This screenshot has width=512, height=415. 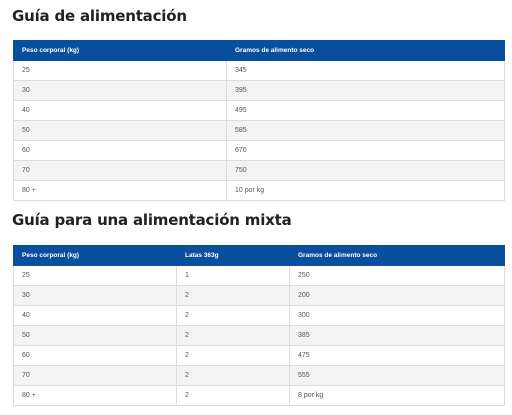 What do you see at coordinates (365, 170) in the screenshot?
I see `cell-dry-food: 750` at bounding box center [365, 170].